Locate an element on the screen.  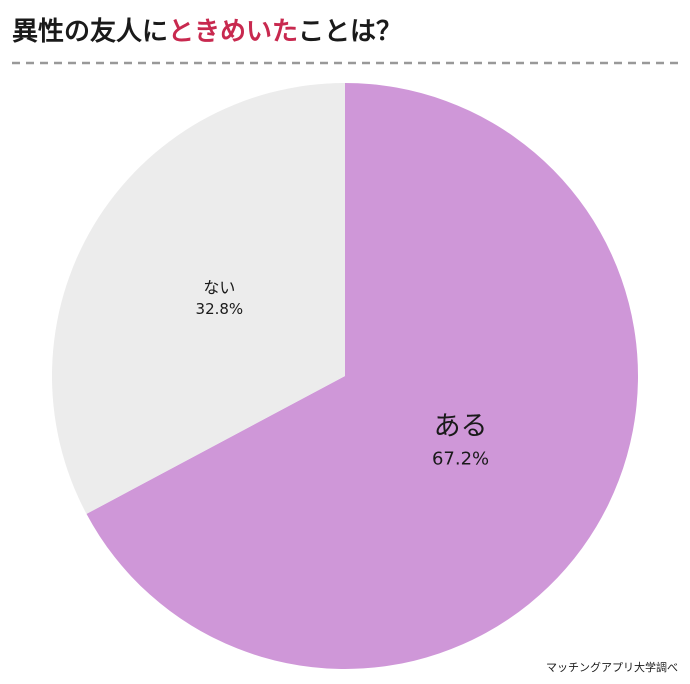
title-part: ことは？ is located at coordinates (350, 32).